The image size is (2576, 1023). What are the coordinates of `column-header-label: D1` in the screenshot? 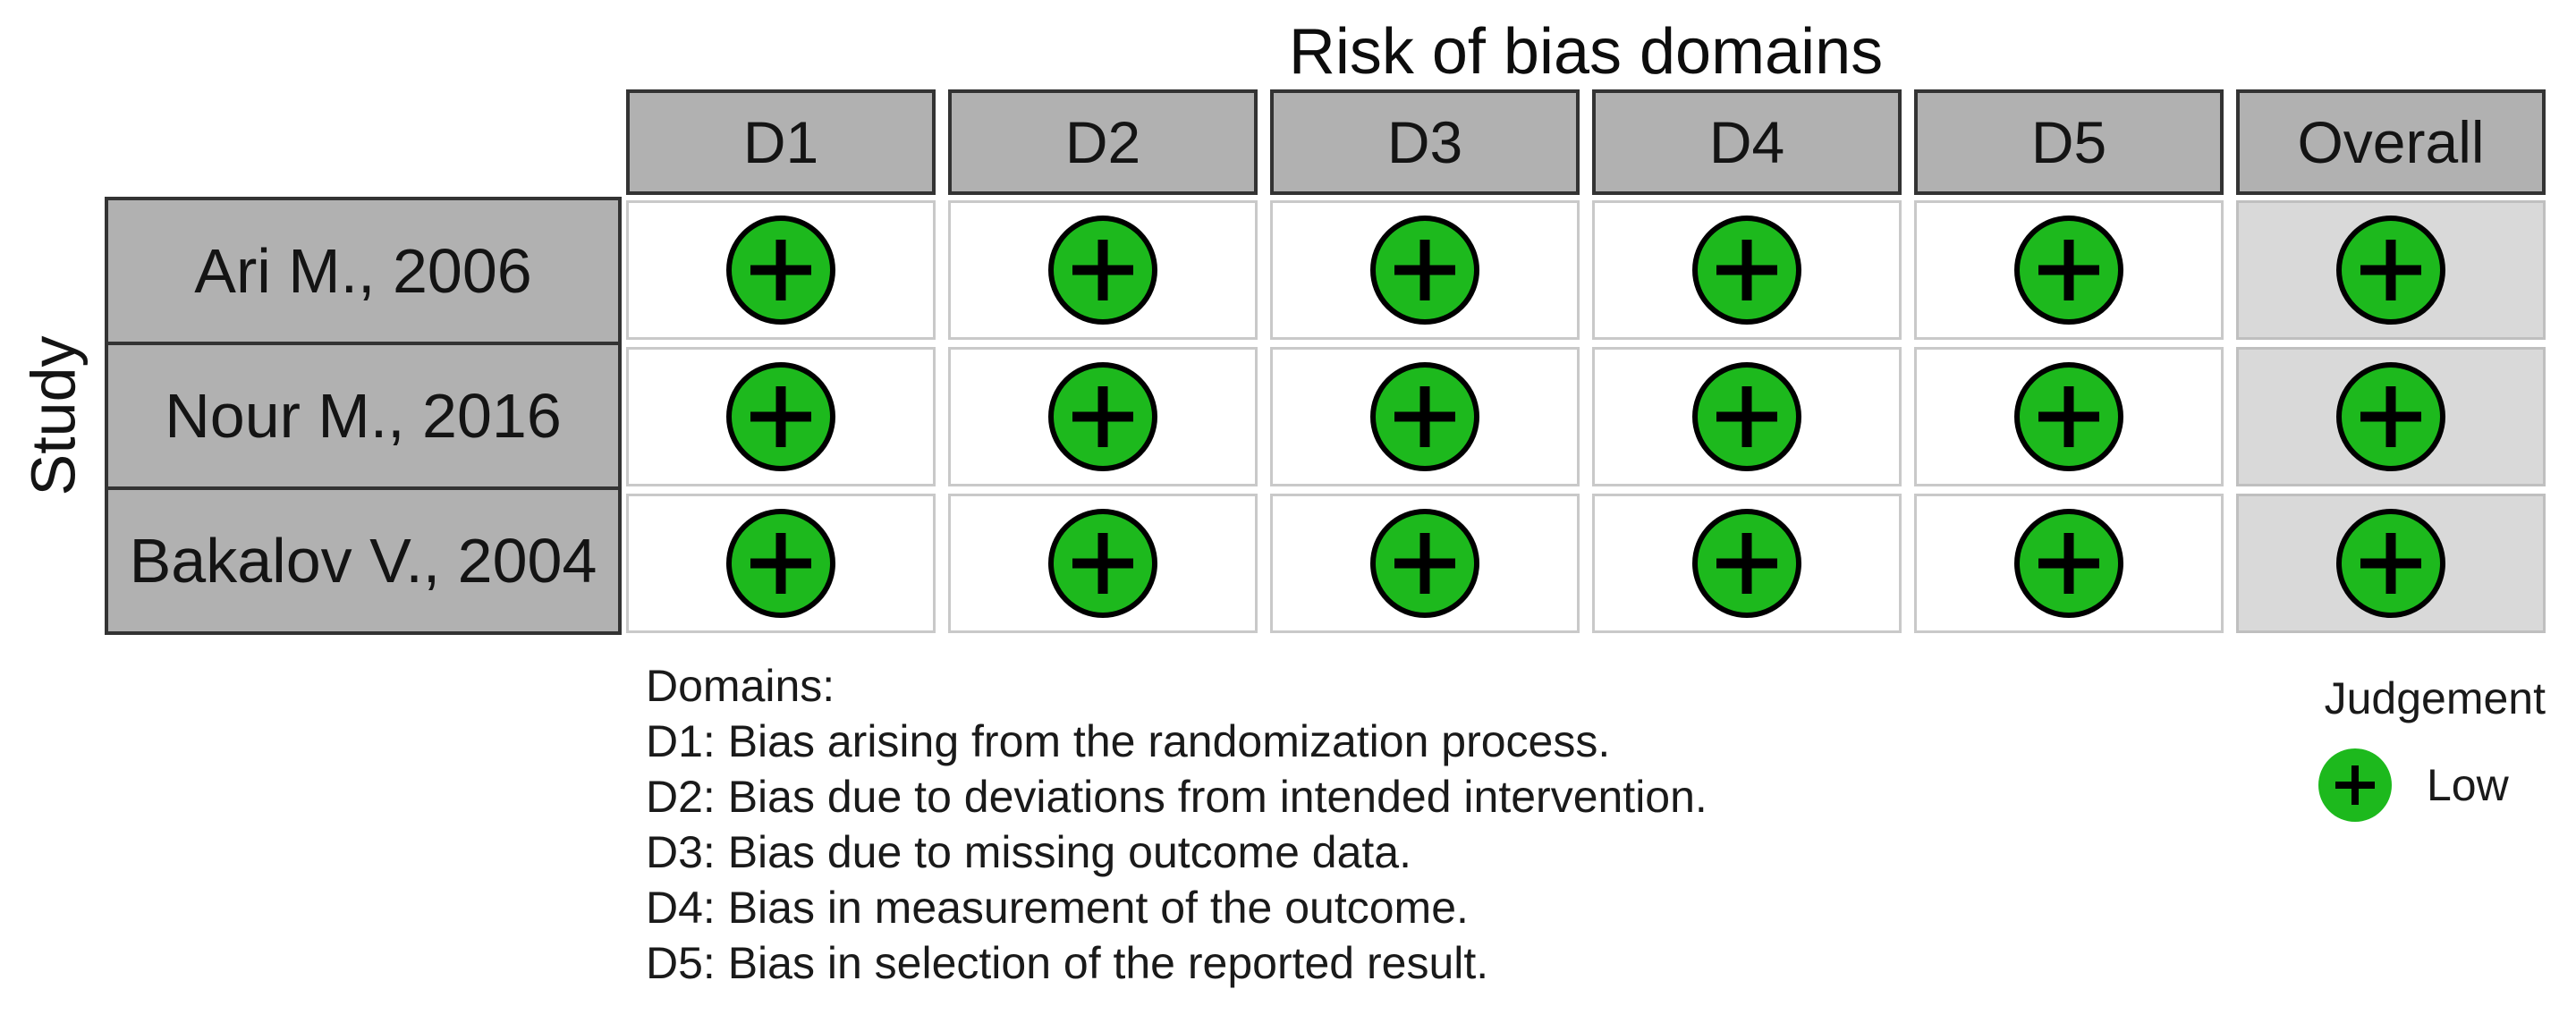 It's located at (780, 142).